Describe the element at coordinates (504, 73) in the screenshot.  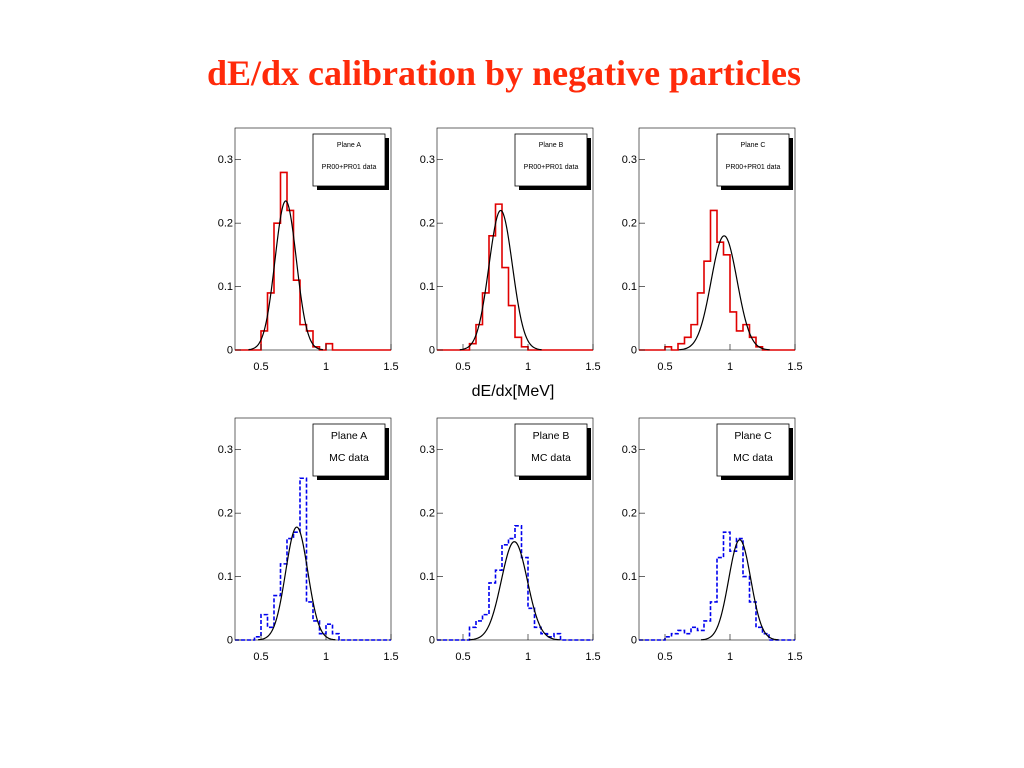
I see `slide-title: dE/dx calibration by negative particles` at that location.